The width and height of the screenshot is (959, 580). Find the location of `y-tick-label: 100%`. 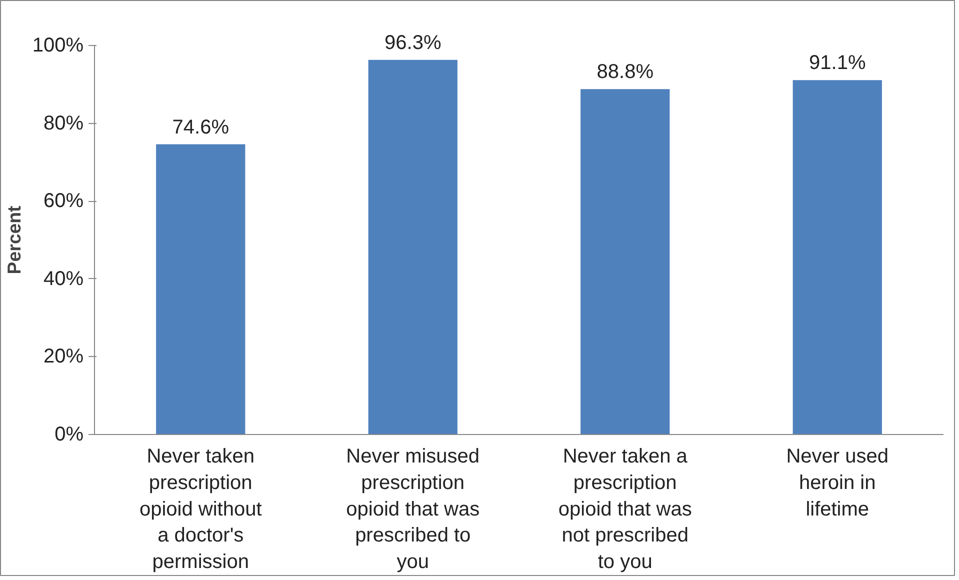

y-tick-label: 100% is located at coordinates (58, 45).